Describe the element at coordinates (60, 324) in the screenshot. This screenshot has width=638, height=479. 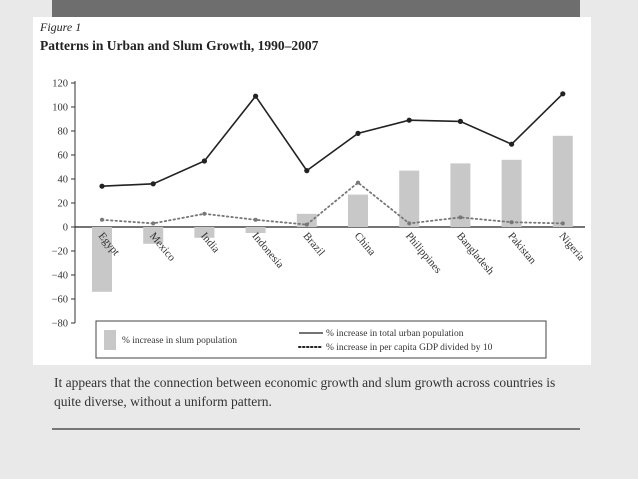
I see `y-tick-label: −80` at that location.